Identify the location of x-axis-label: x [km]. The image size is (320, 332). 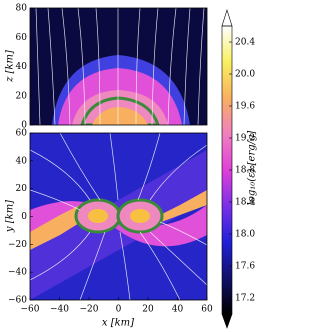
(118, 323).